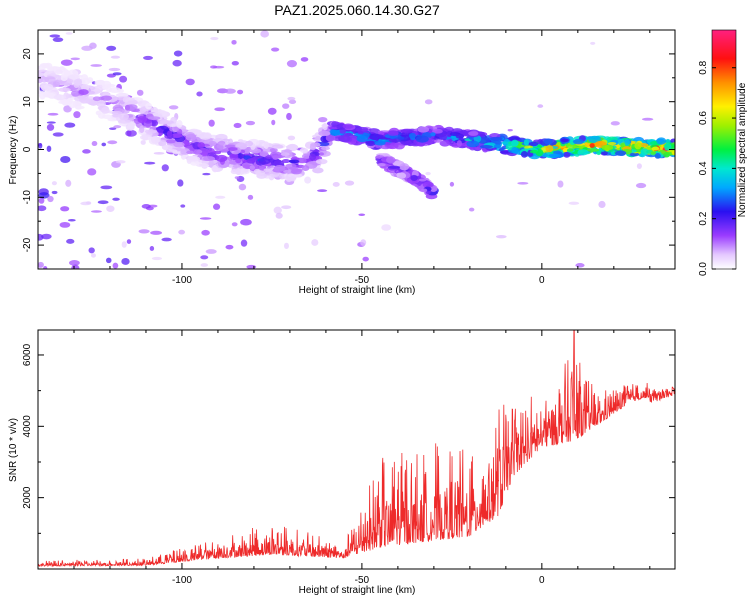 This screenshot has width=750, height=605. I want to click on spectrogram-y-label: Frequency (Hz), so click(13, 150).